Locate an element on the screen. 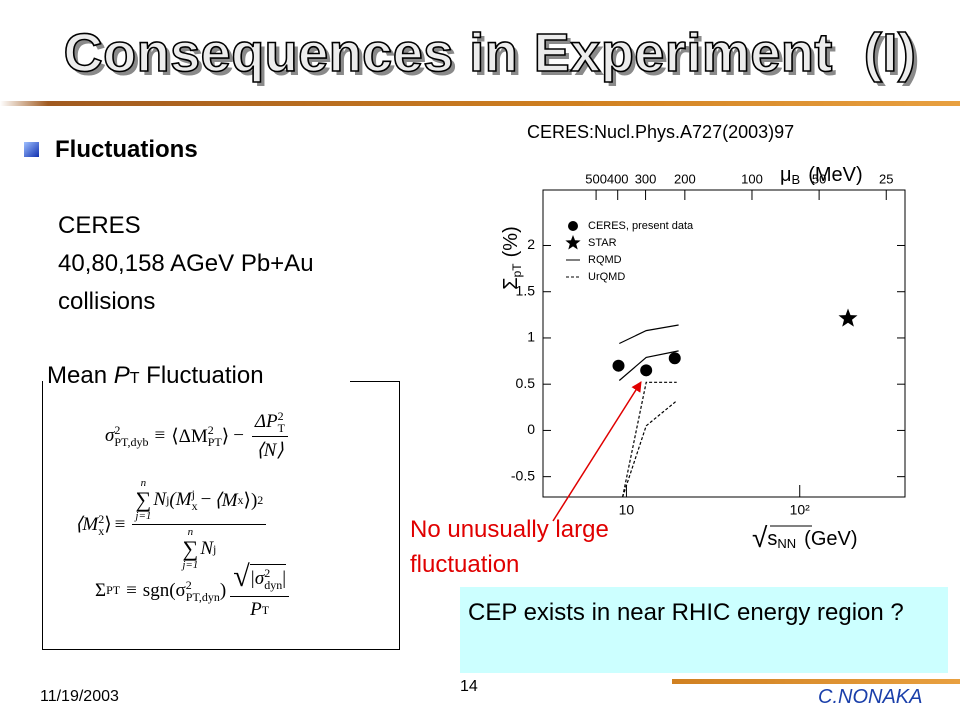 The image size is (960, 720). x-tick-label: 10² is located at coordinates (800, 510).